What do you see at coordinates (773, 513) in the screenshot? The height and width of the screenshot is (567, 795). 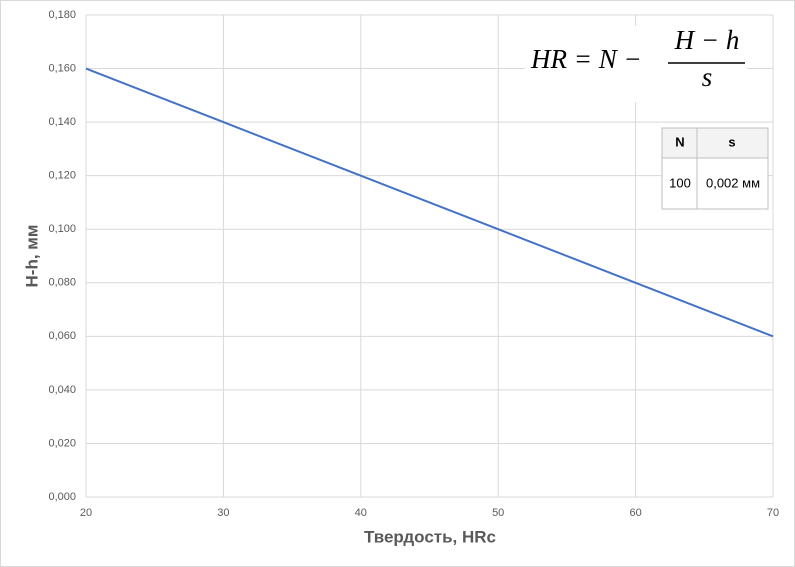 I see `x-tick-label: 70` at bounding box center [773, 513].